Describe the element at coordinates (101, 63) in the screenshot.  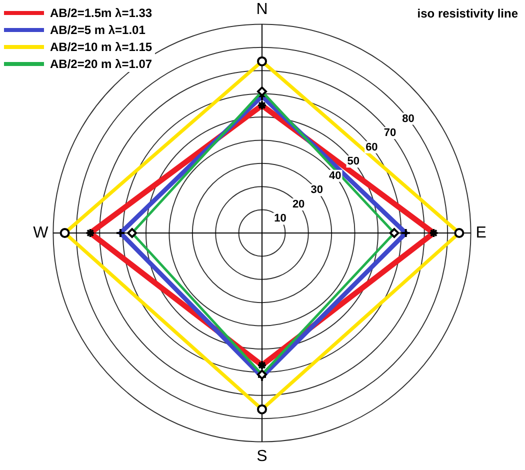
I see `legend-label: AB/2=20 m λ=1.07` at that location.